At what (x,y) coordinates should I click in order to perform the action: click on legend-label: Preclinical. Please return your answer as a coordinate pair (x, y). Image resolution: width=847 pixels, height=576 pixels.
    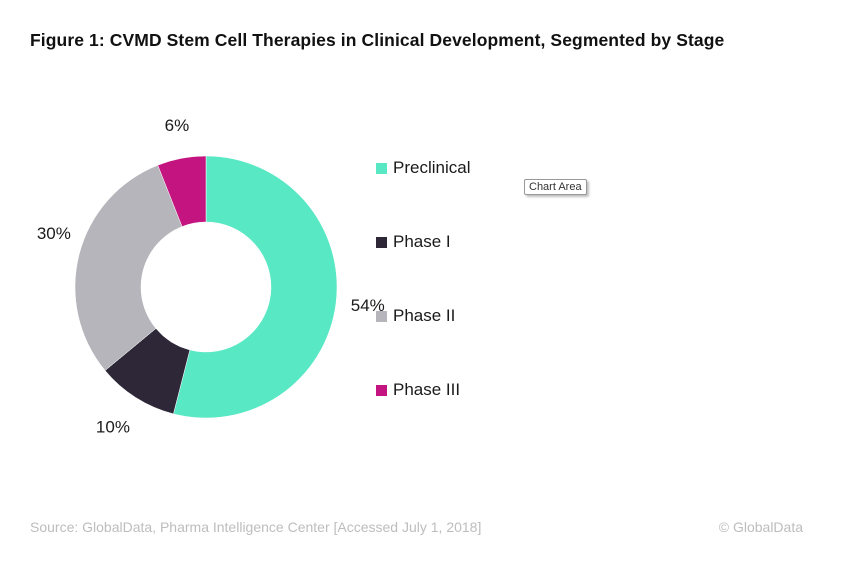
    Looking at the image, I should click on (432, 167).